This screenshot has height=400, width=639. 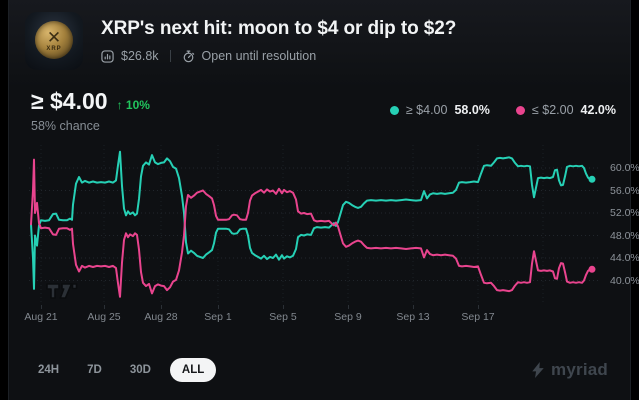 What do you see at coordinates (107, 56) in the screenshot?
I see `volume-icon` at bounding box center [107, 56].